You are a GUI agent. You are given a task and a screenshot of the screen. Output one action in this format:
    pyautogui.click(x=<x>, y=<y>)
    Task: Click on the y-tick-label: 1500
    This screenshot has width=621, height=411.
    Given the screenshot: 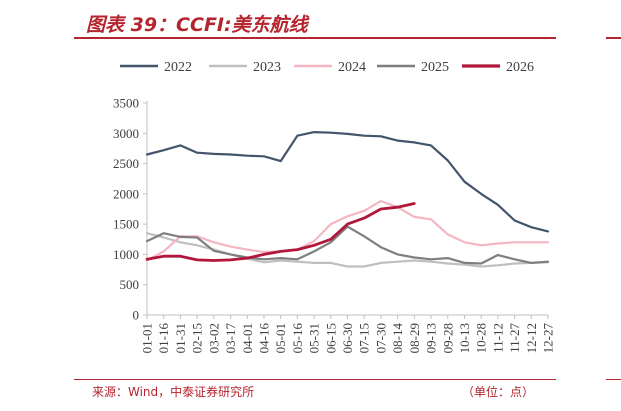 What is the action you would take?
    pyautogui.click(x=126, y=224)
    